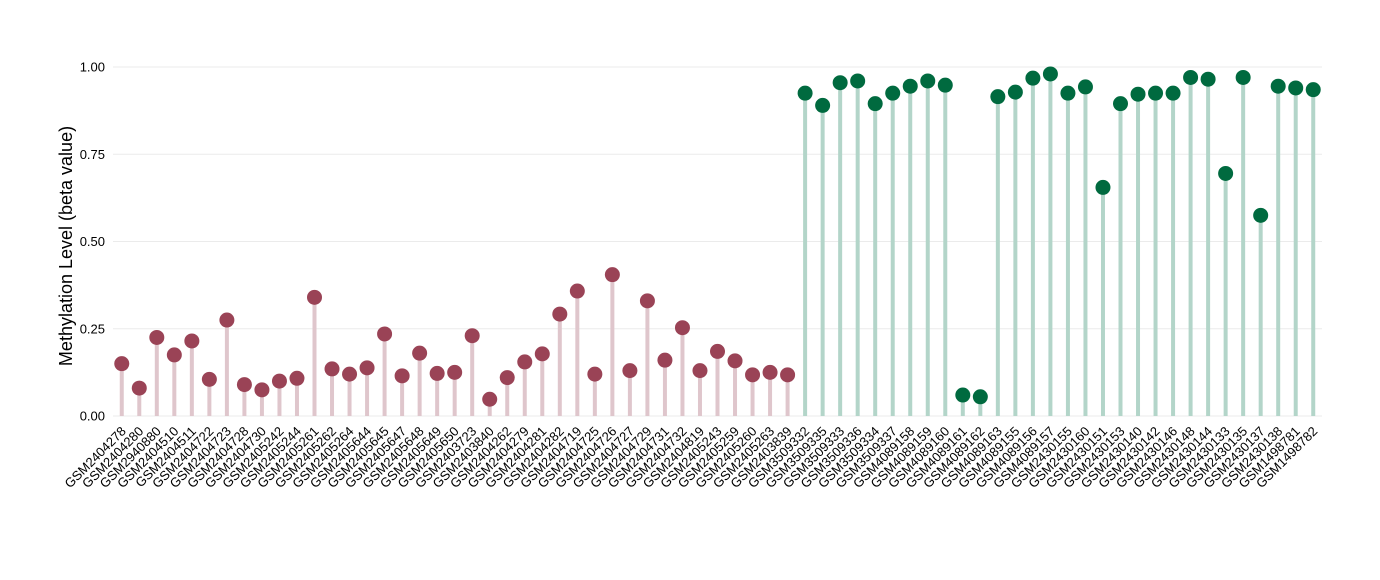  Describe the element at coordinates (92, 328) in the screenshot. I see `y-tick-label: 0.25` at that location.